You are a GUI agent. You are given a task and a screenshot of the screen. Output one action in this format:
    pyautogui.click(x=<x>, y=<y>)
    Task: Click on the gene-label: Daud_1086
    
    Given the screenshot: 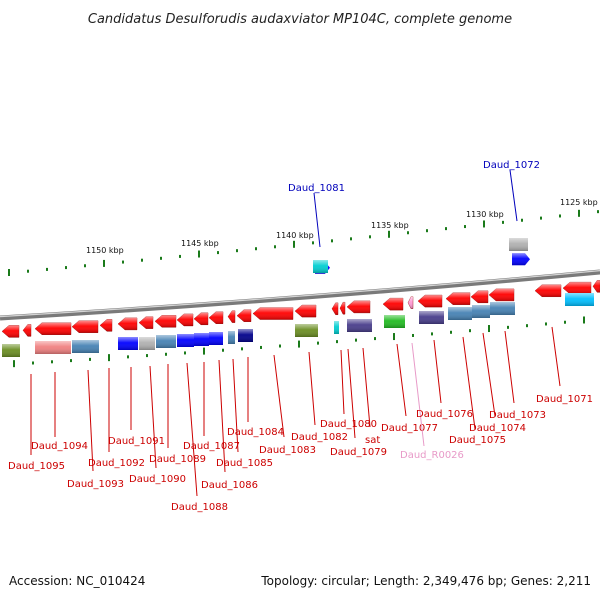 What is the action you would take?
    pyautogui.click(x=229, y=485)
    